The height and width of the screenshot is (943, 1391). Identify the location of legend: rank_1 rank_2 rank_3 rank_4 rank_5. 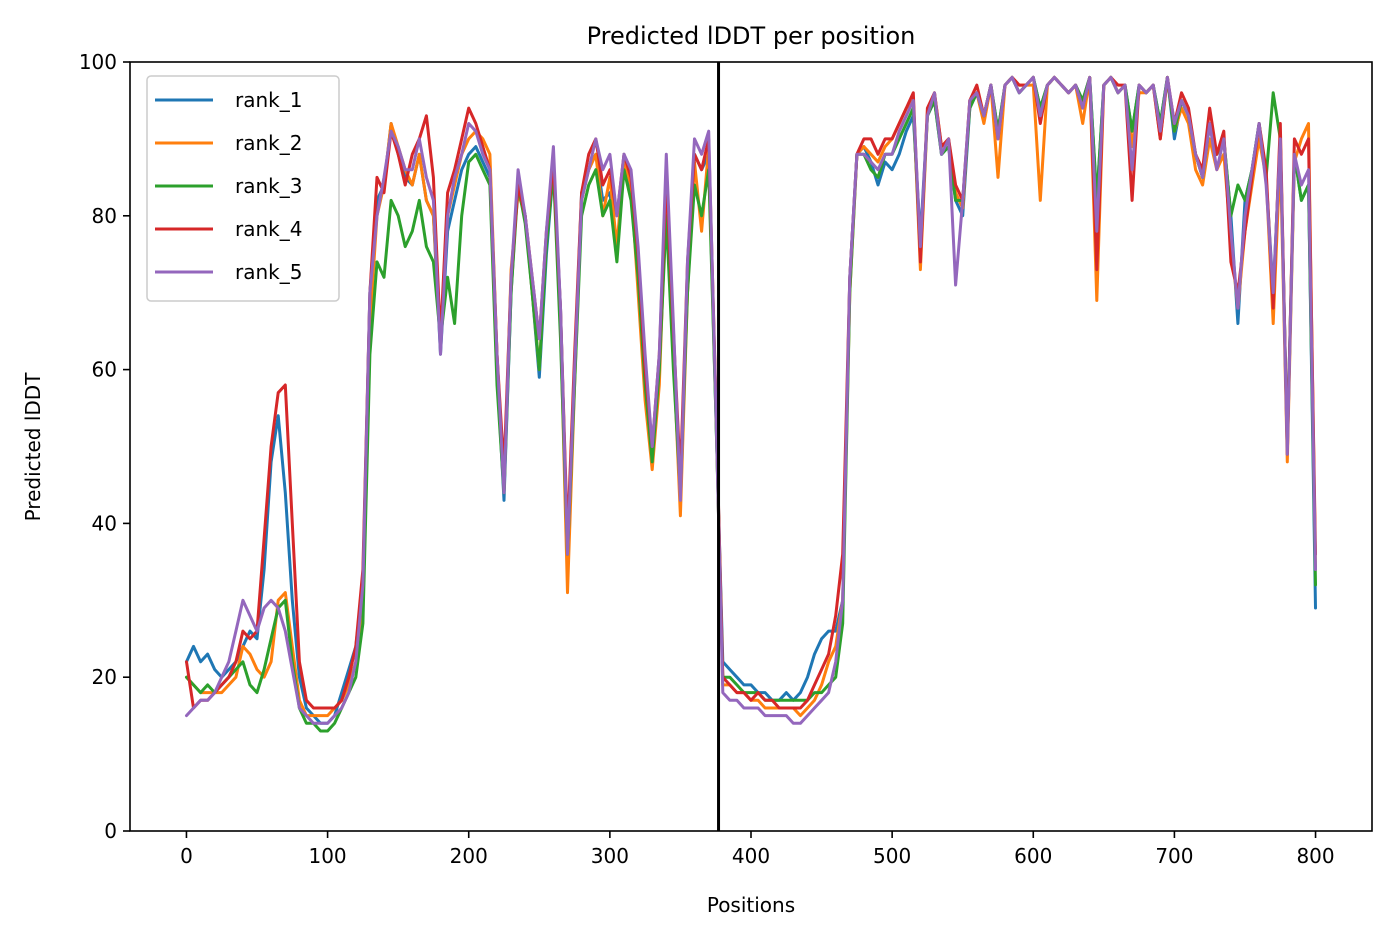
(243, 188).